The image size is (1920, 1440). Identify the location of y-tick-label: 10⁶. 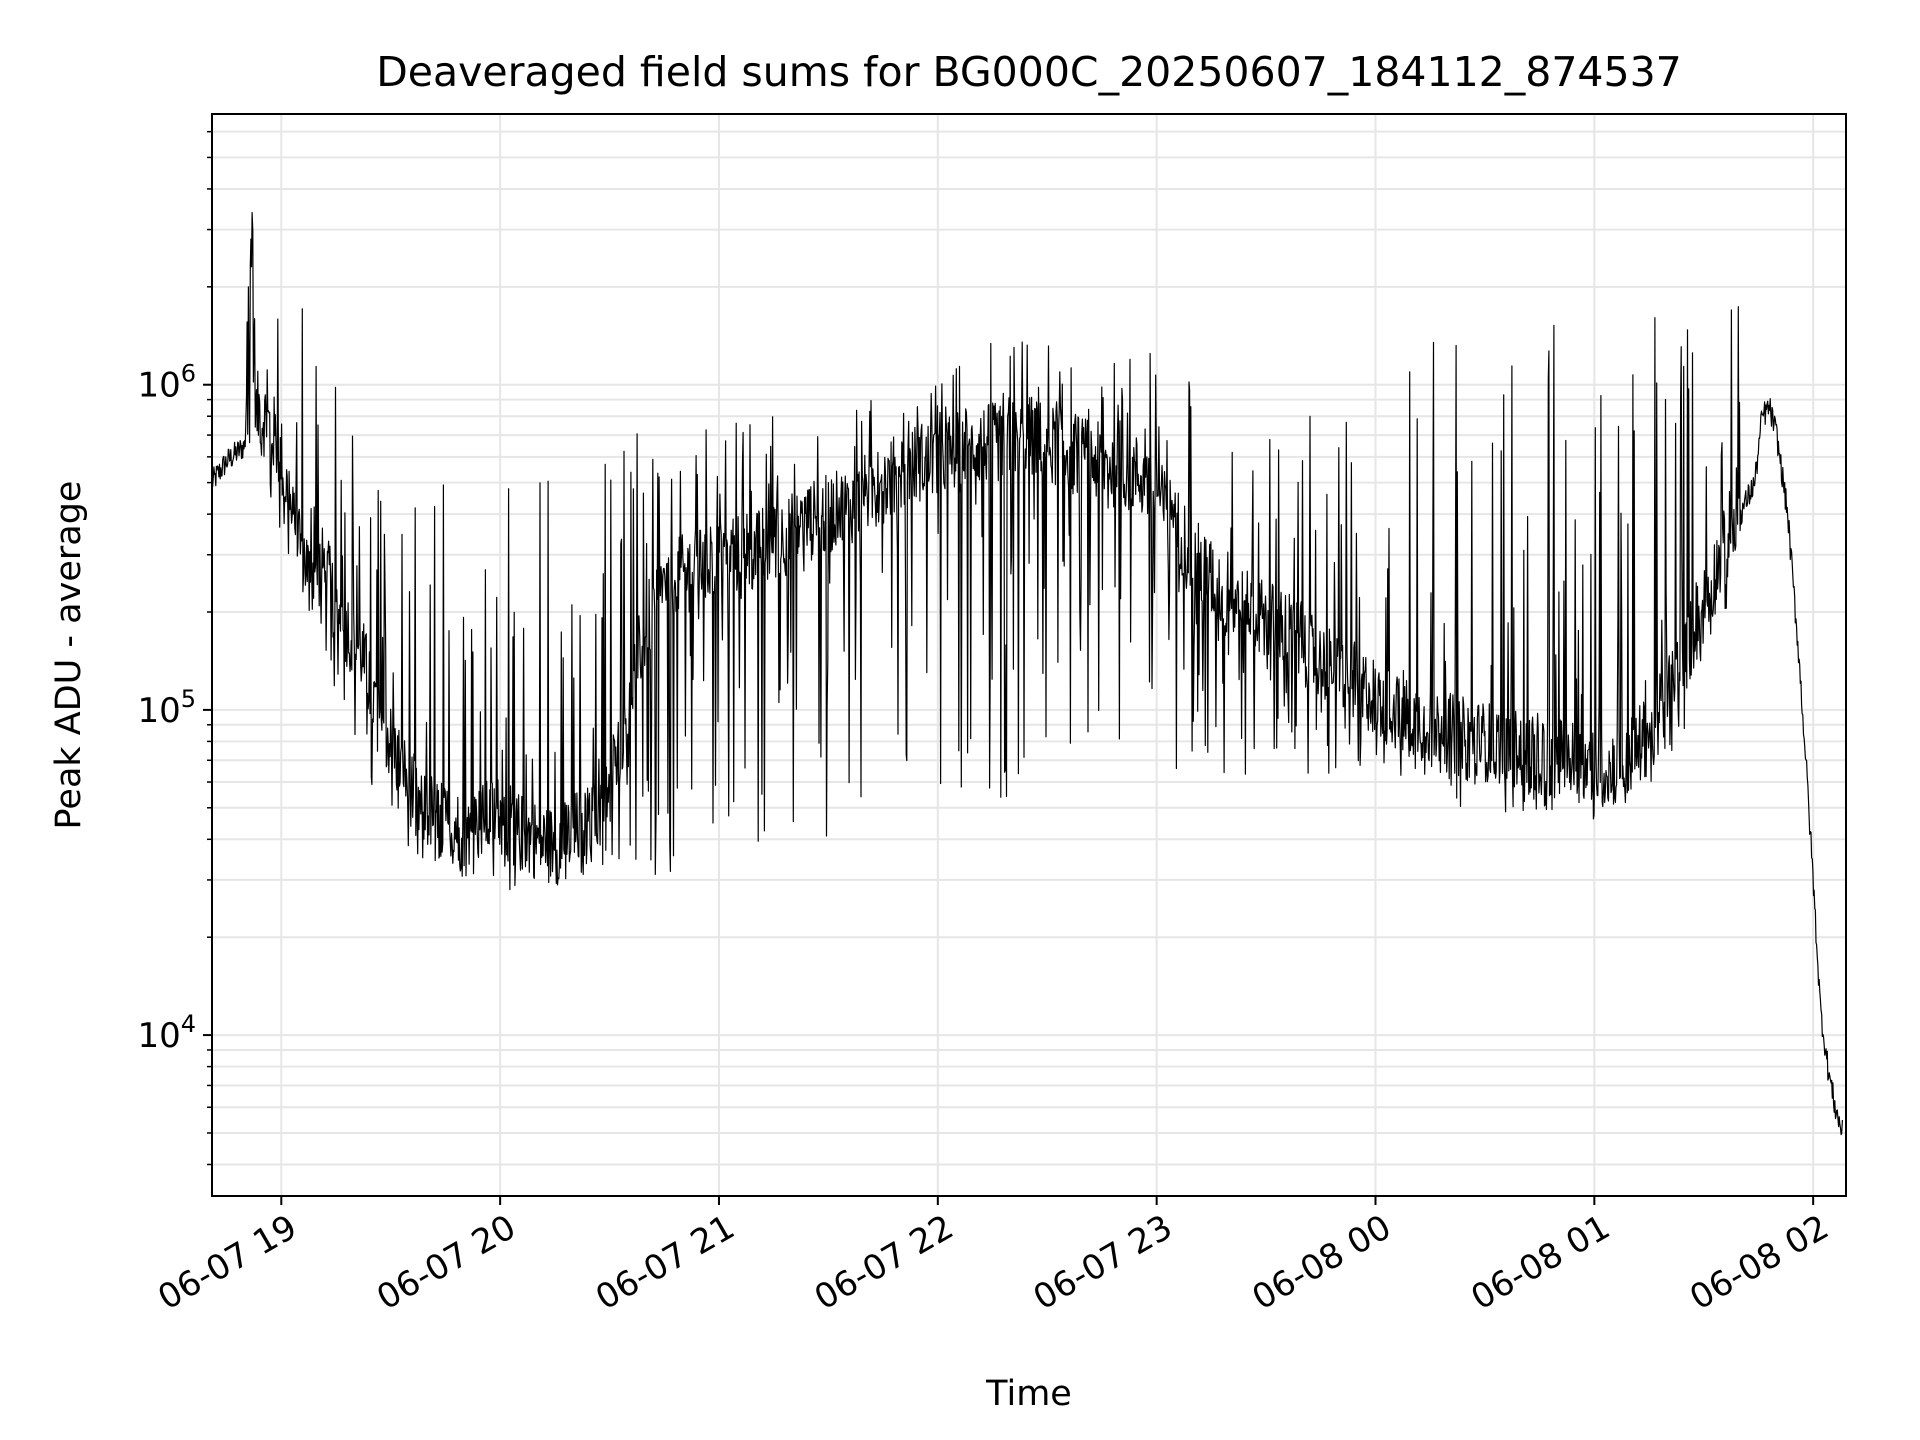
(166, 383).